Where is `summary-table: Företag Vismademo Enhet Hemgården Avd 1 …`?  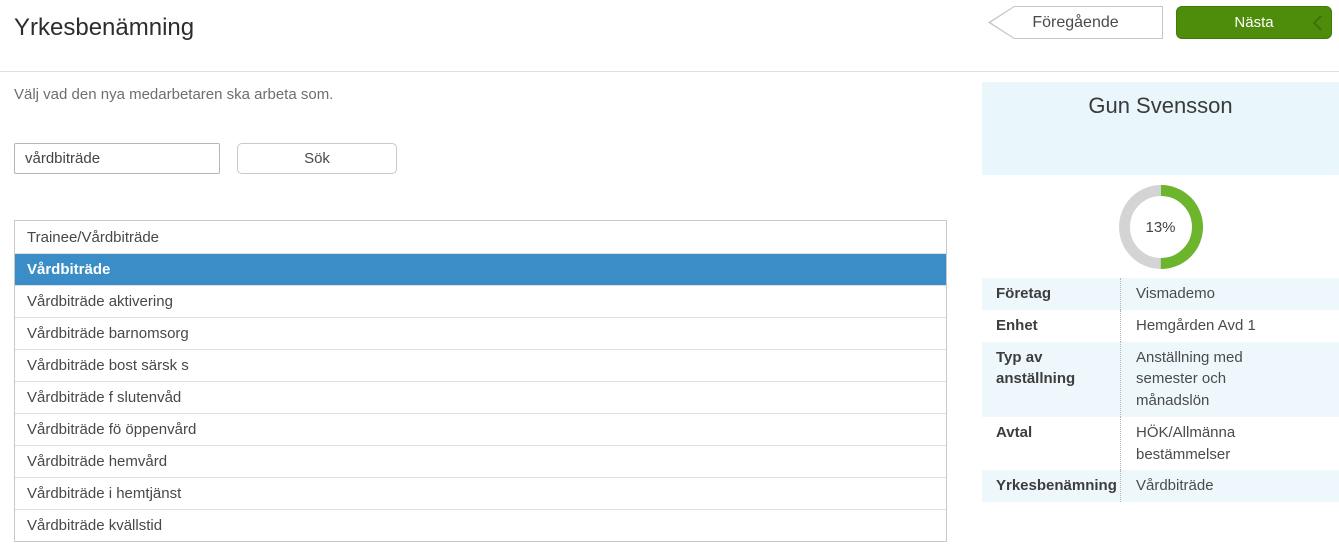 summary-table: Företag Vismademo Enhet Hemgården Avd 1 … is located at coordinates (1160, 390).